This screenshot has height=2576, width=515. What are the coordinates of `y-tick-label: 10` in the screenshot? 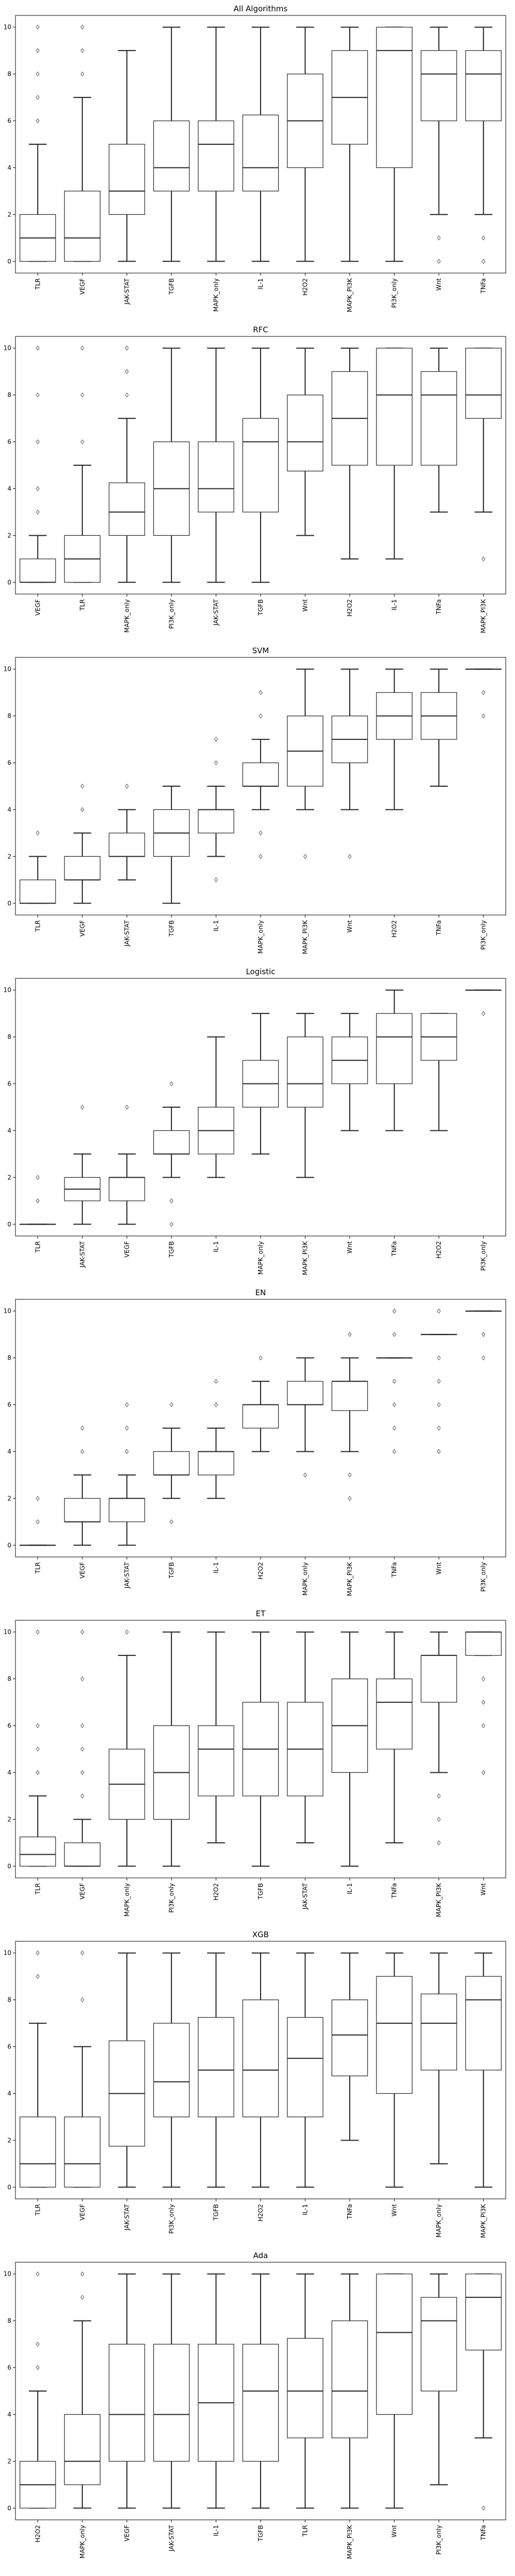 It's located at (8, 669).